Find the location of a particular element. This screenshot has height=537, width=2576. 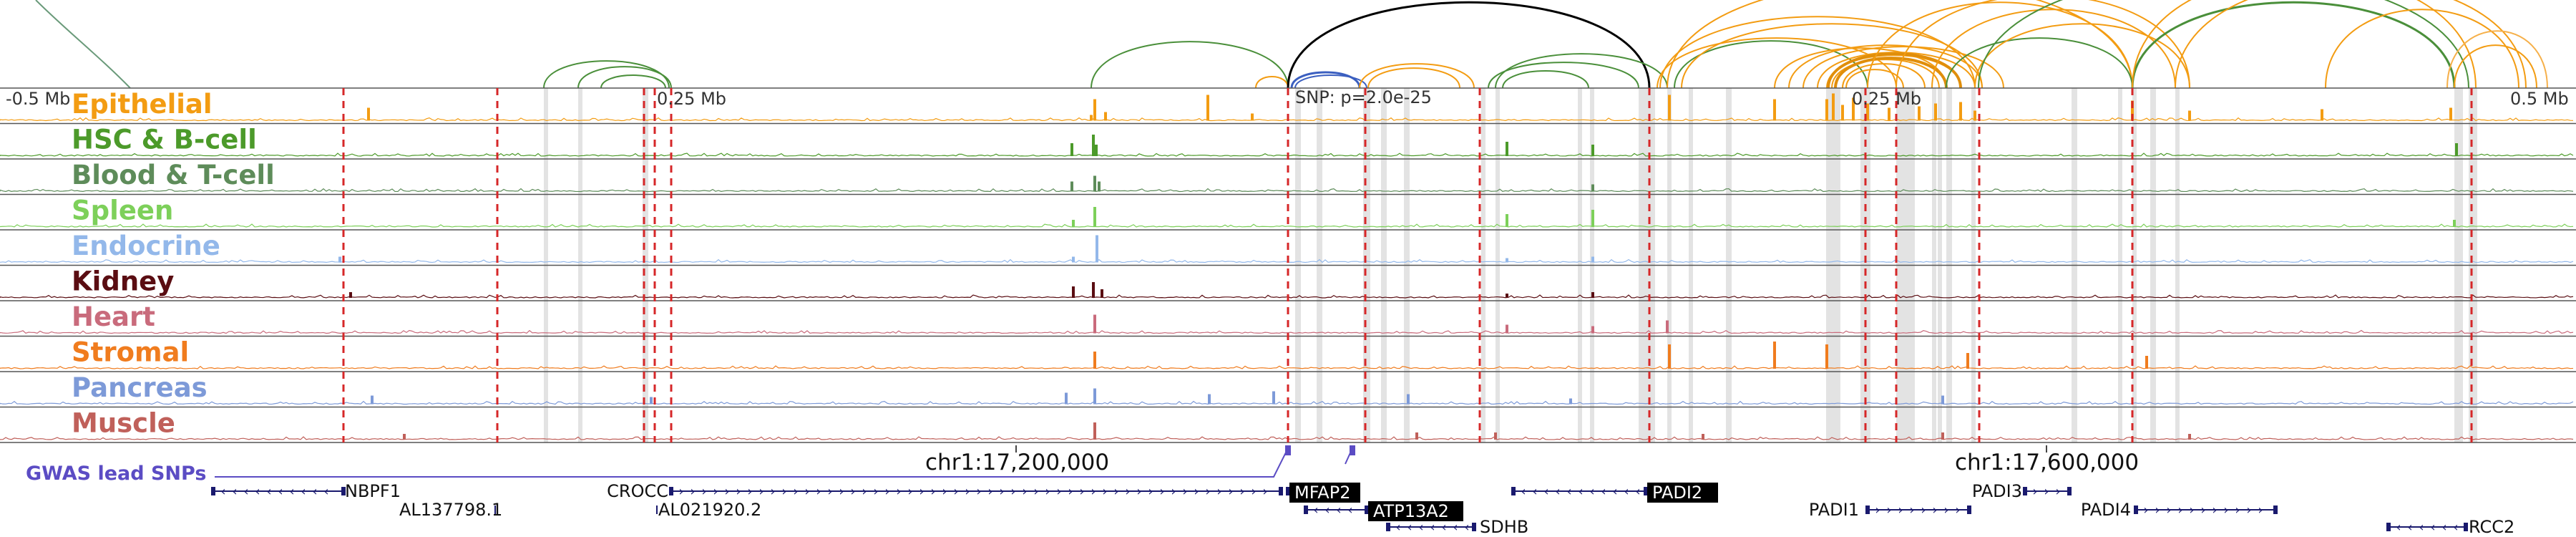

gene: ‹ ‹ ‹ ‹ ‹ ‹ ‹ ‹ ‹ ‹ ‹ PADI2 is located at coordinates (1614, 493).